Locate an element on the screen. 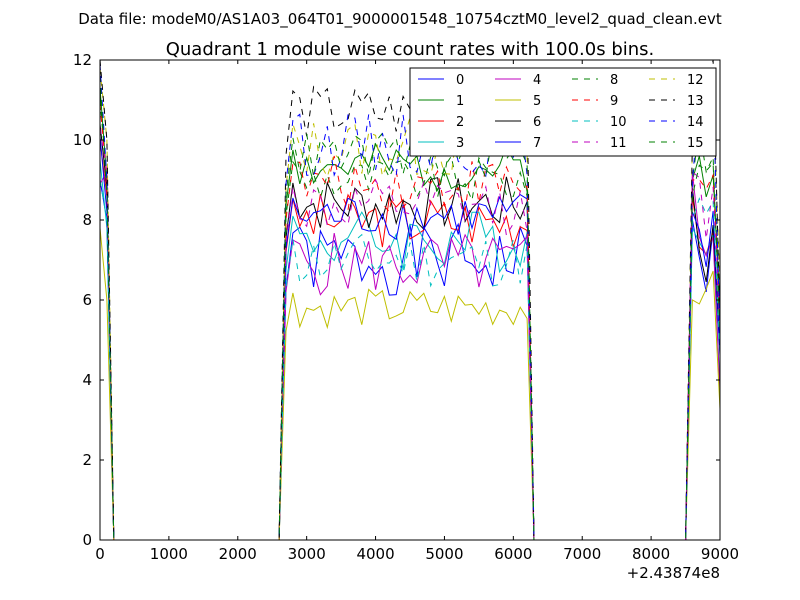 The image size is (800, 600). legend-label-14: 14 is located at coordinates (695, 122).